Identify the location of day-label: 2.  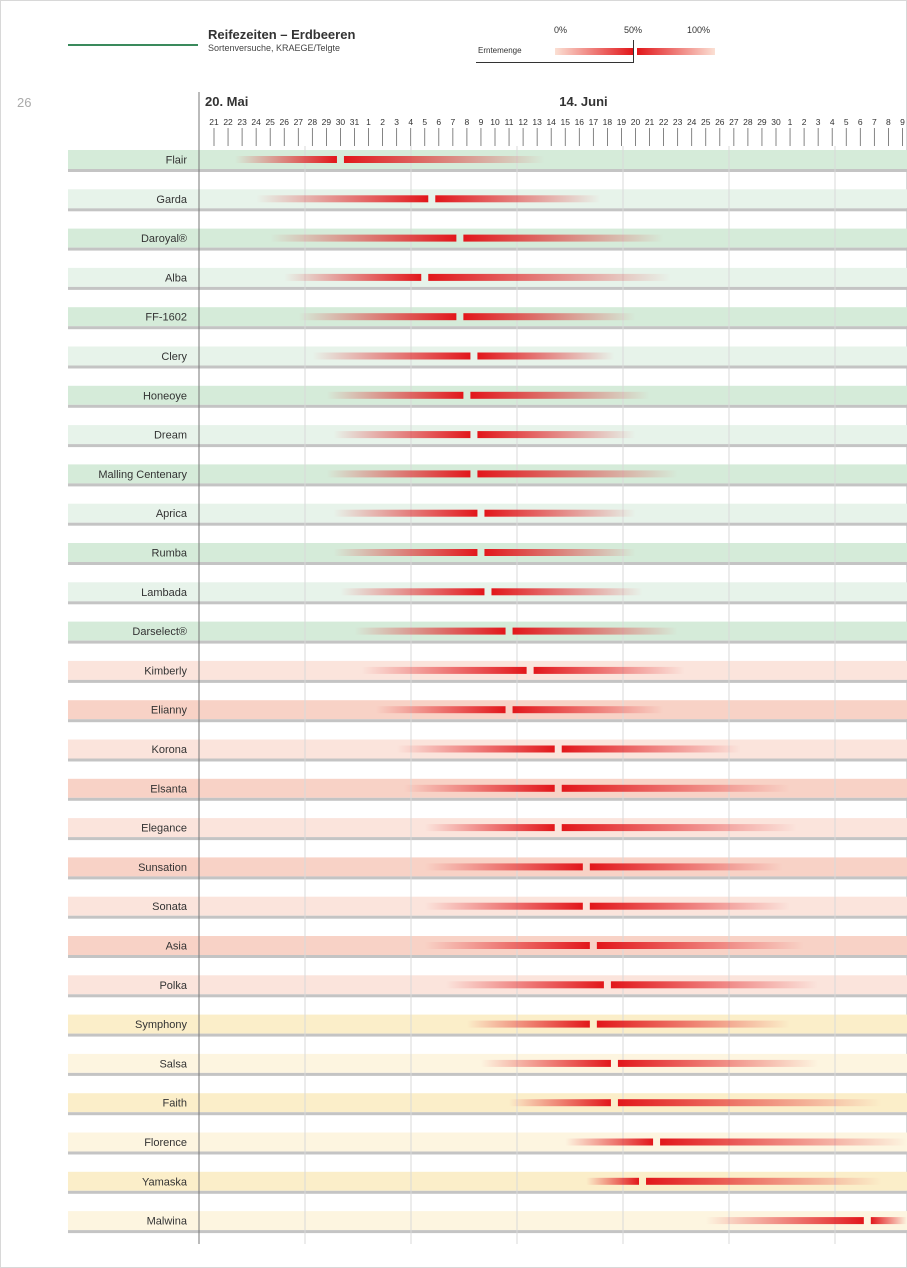
(382, 122).